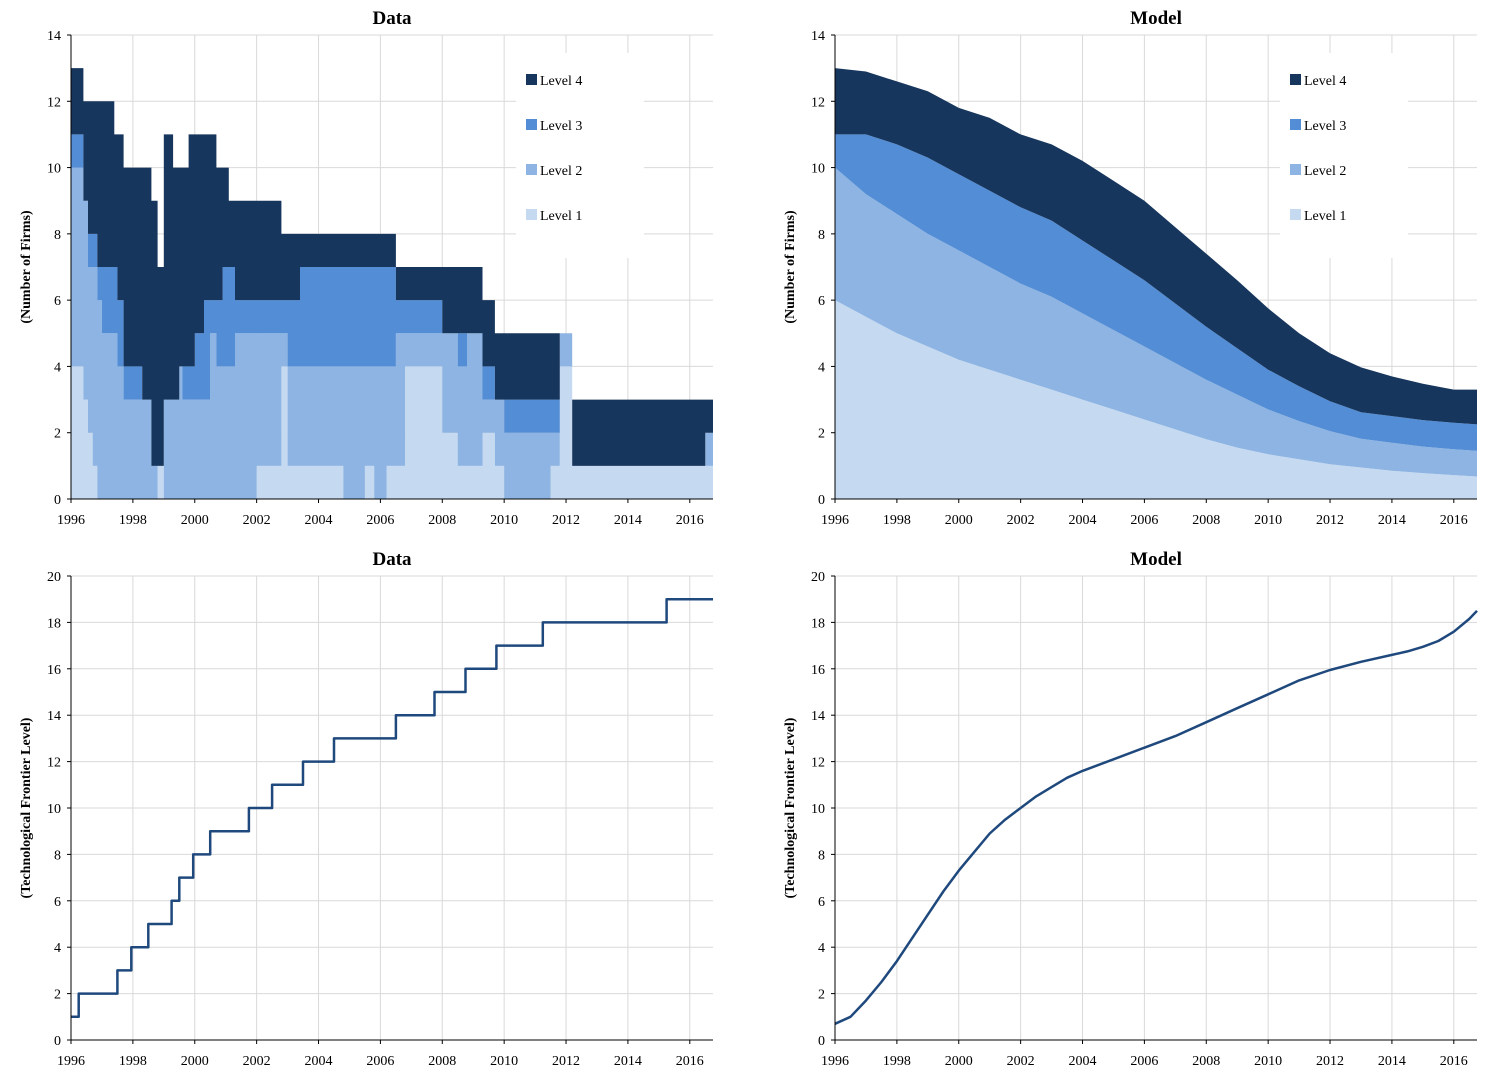 Image resolution: width=1496 pixels, height=1091 pixels. Describe the element at coordinates (1325, 171) in the screenshot. I see `legend-label: Level 2` at that location.